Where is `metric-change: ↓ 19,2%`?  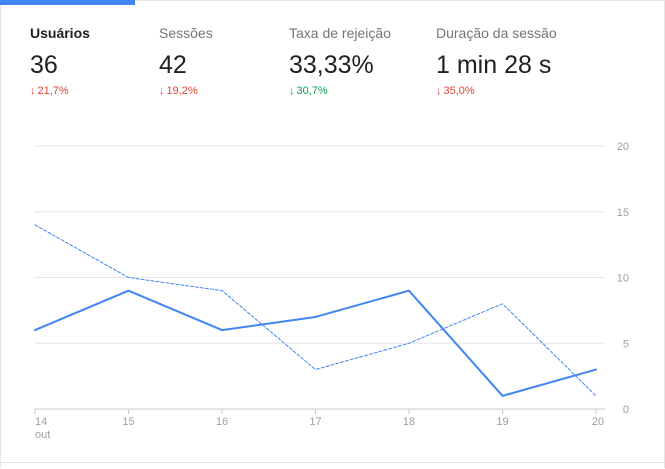
metric-change: ↓ 19,2% is located at coordinates (178, 91).